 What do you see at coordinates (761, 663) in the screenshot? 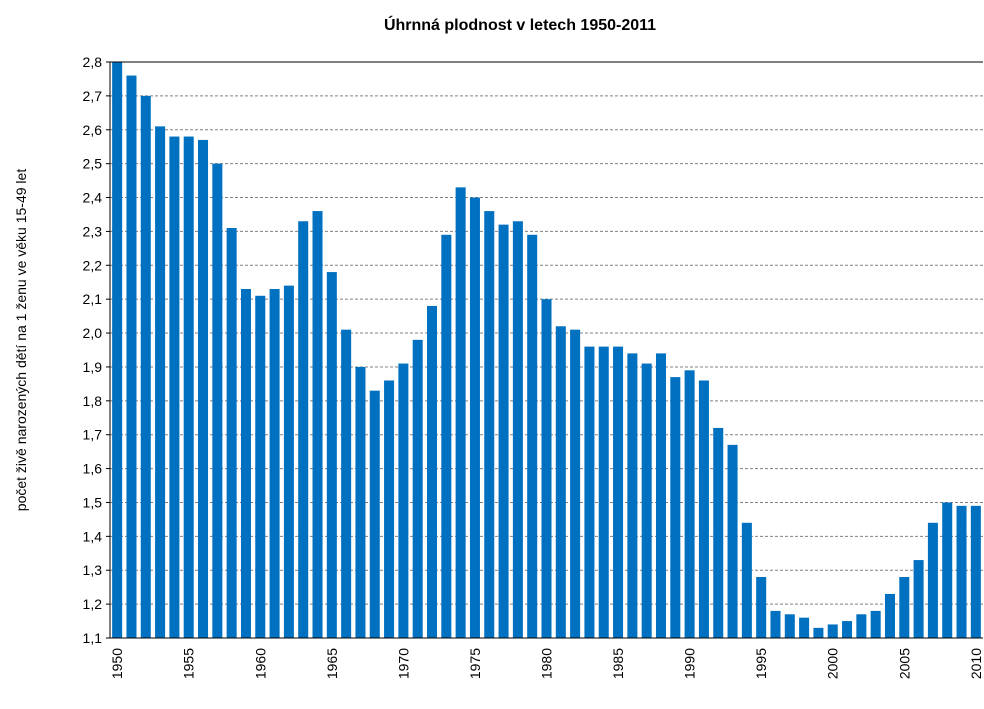
I see `x-tick-label: 1995` at bounding box center [761, 663].